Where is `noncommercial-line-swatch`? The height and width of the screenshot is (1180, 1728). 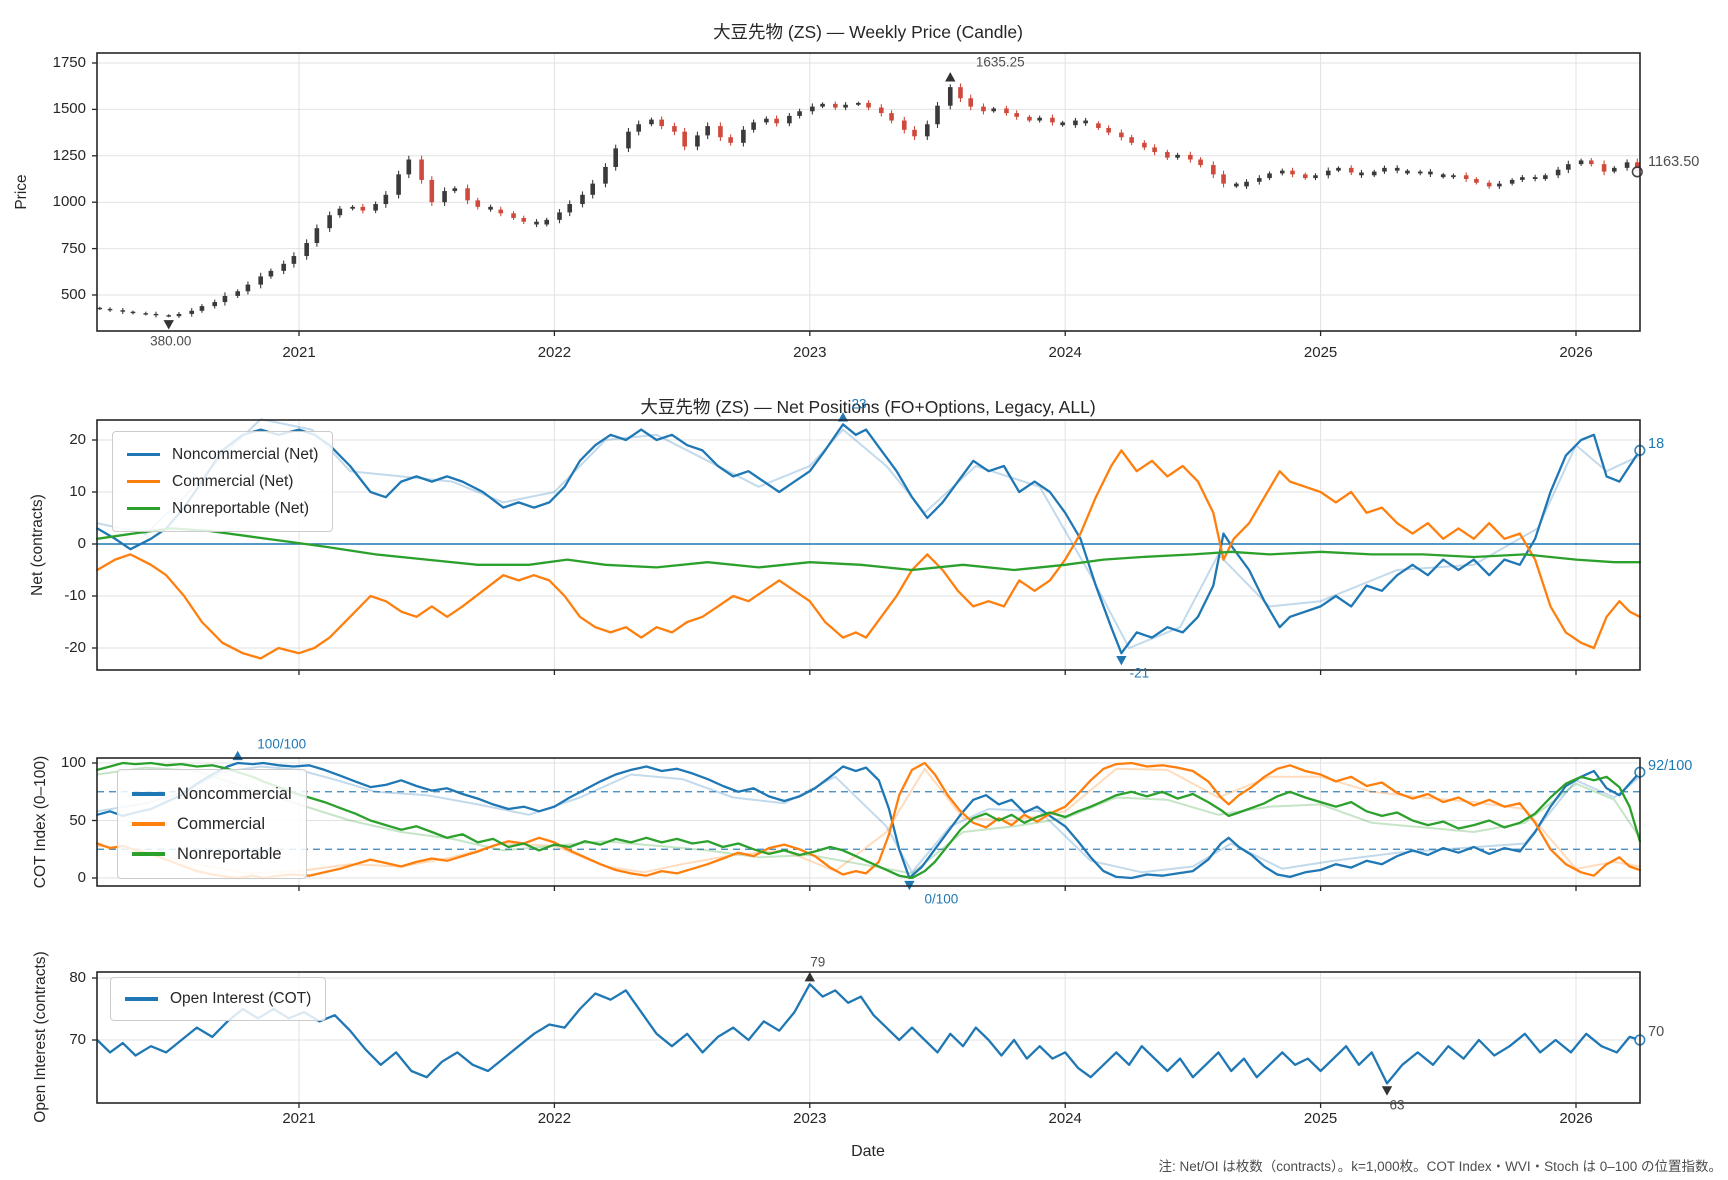
noncommercial-line-swatch is located at coordinates (148, 794).